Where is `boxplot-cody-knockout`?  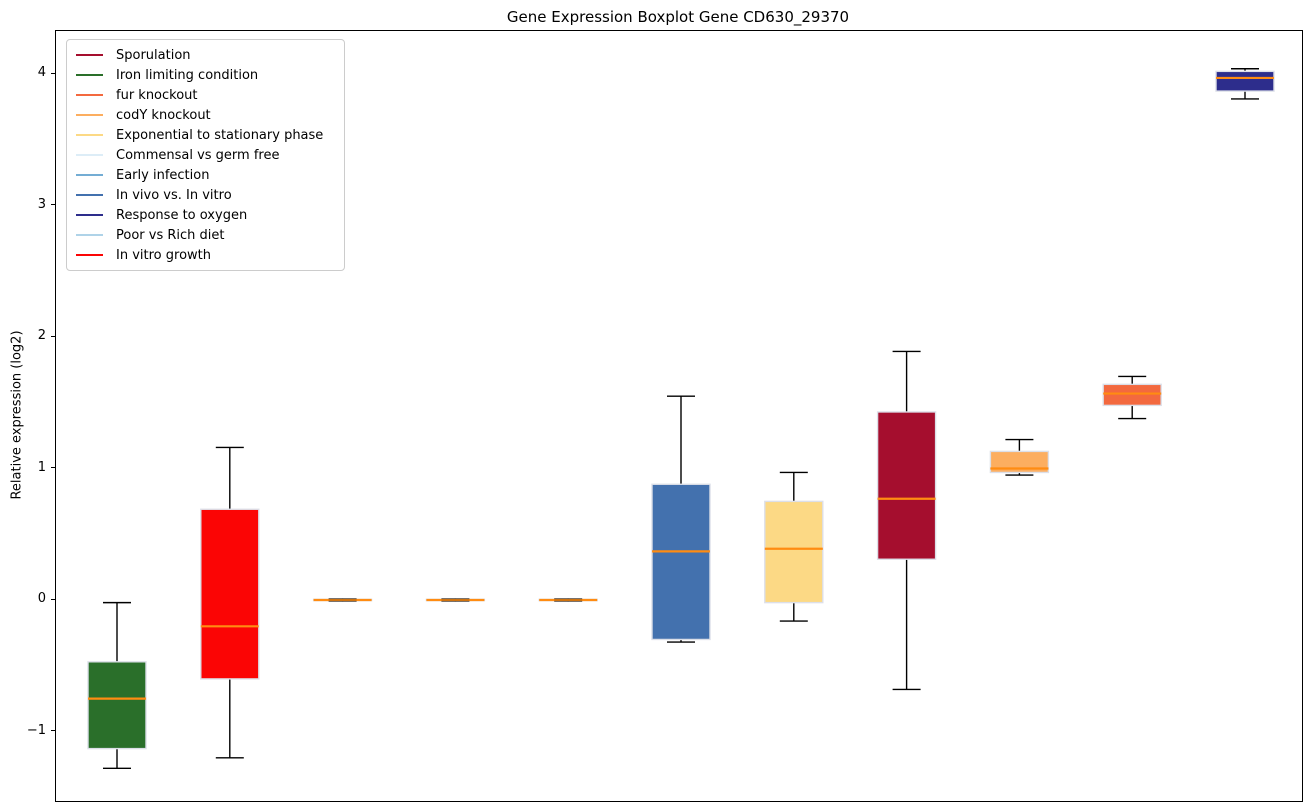
boxplot-cody-knockout is located at coordinates (1019, 457).